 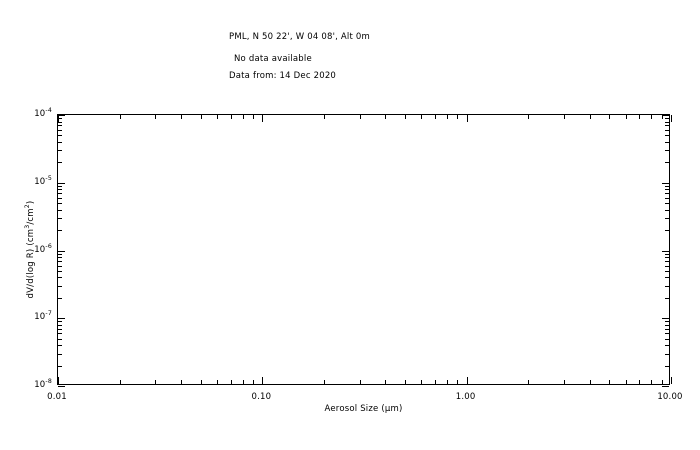 What do you see at coordinates (57, 397) in the screenshot?
I see `x-tick-label: 0.01` at bounding box center [57, 397].